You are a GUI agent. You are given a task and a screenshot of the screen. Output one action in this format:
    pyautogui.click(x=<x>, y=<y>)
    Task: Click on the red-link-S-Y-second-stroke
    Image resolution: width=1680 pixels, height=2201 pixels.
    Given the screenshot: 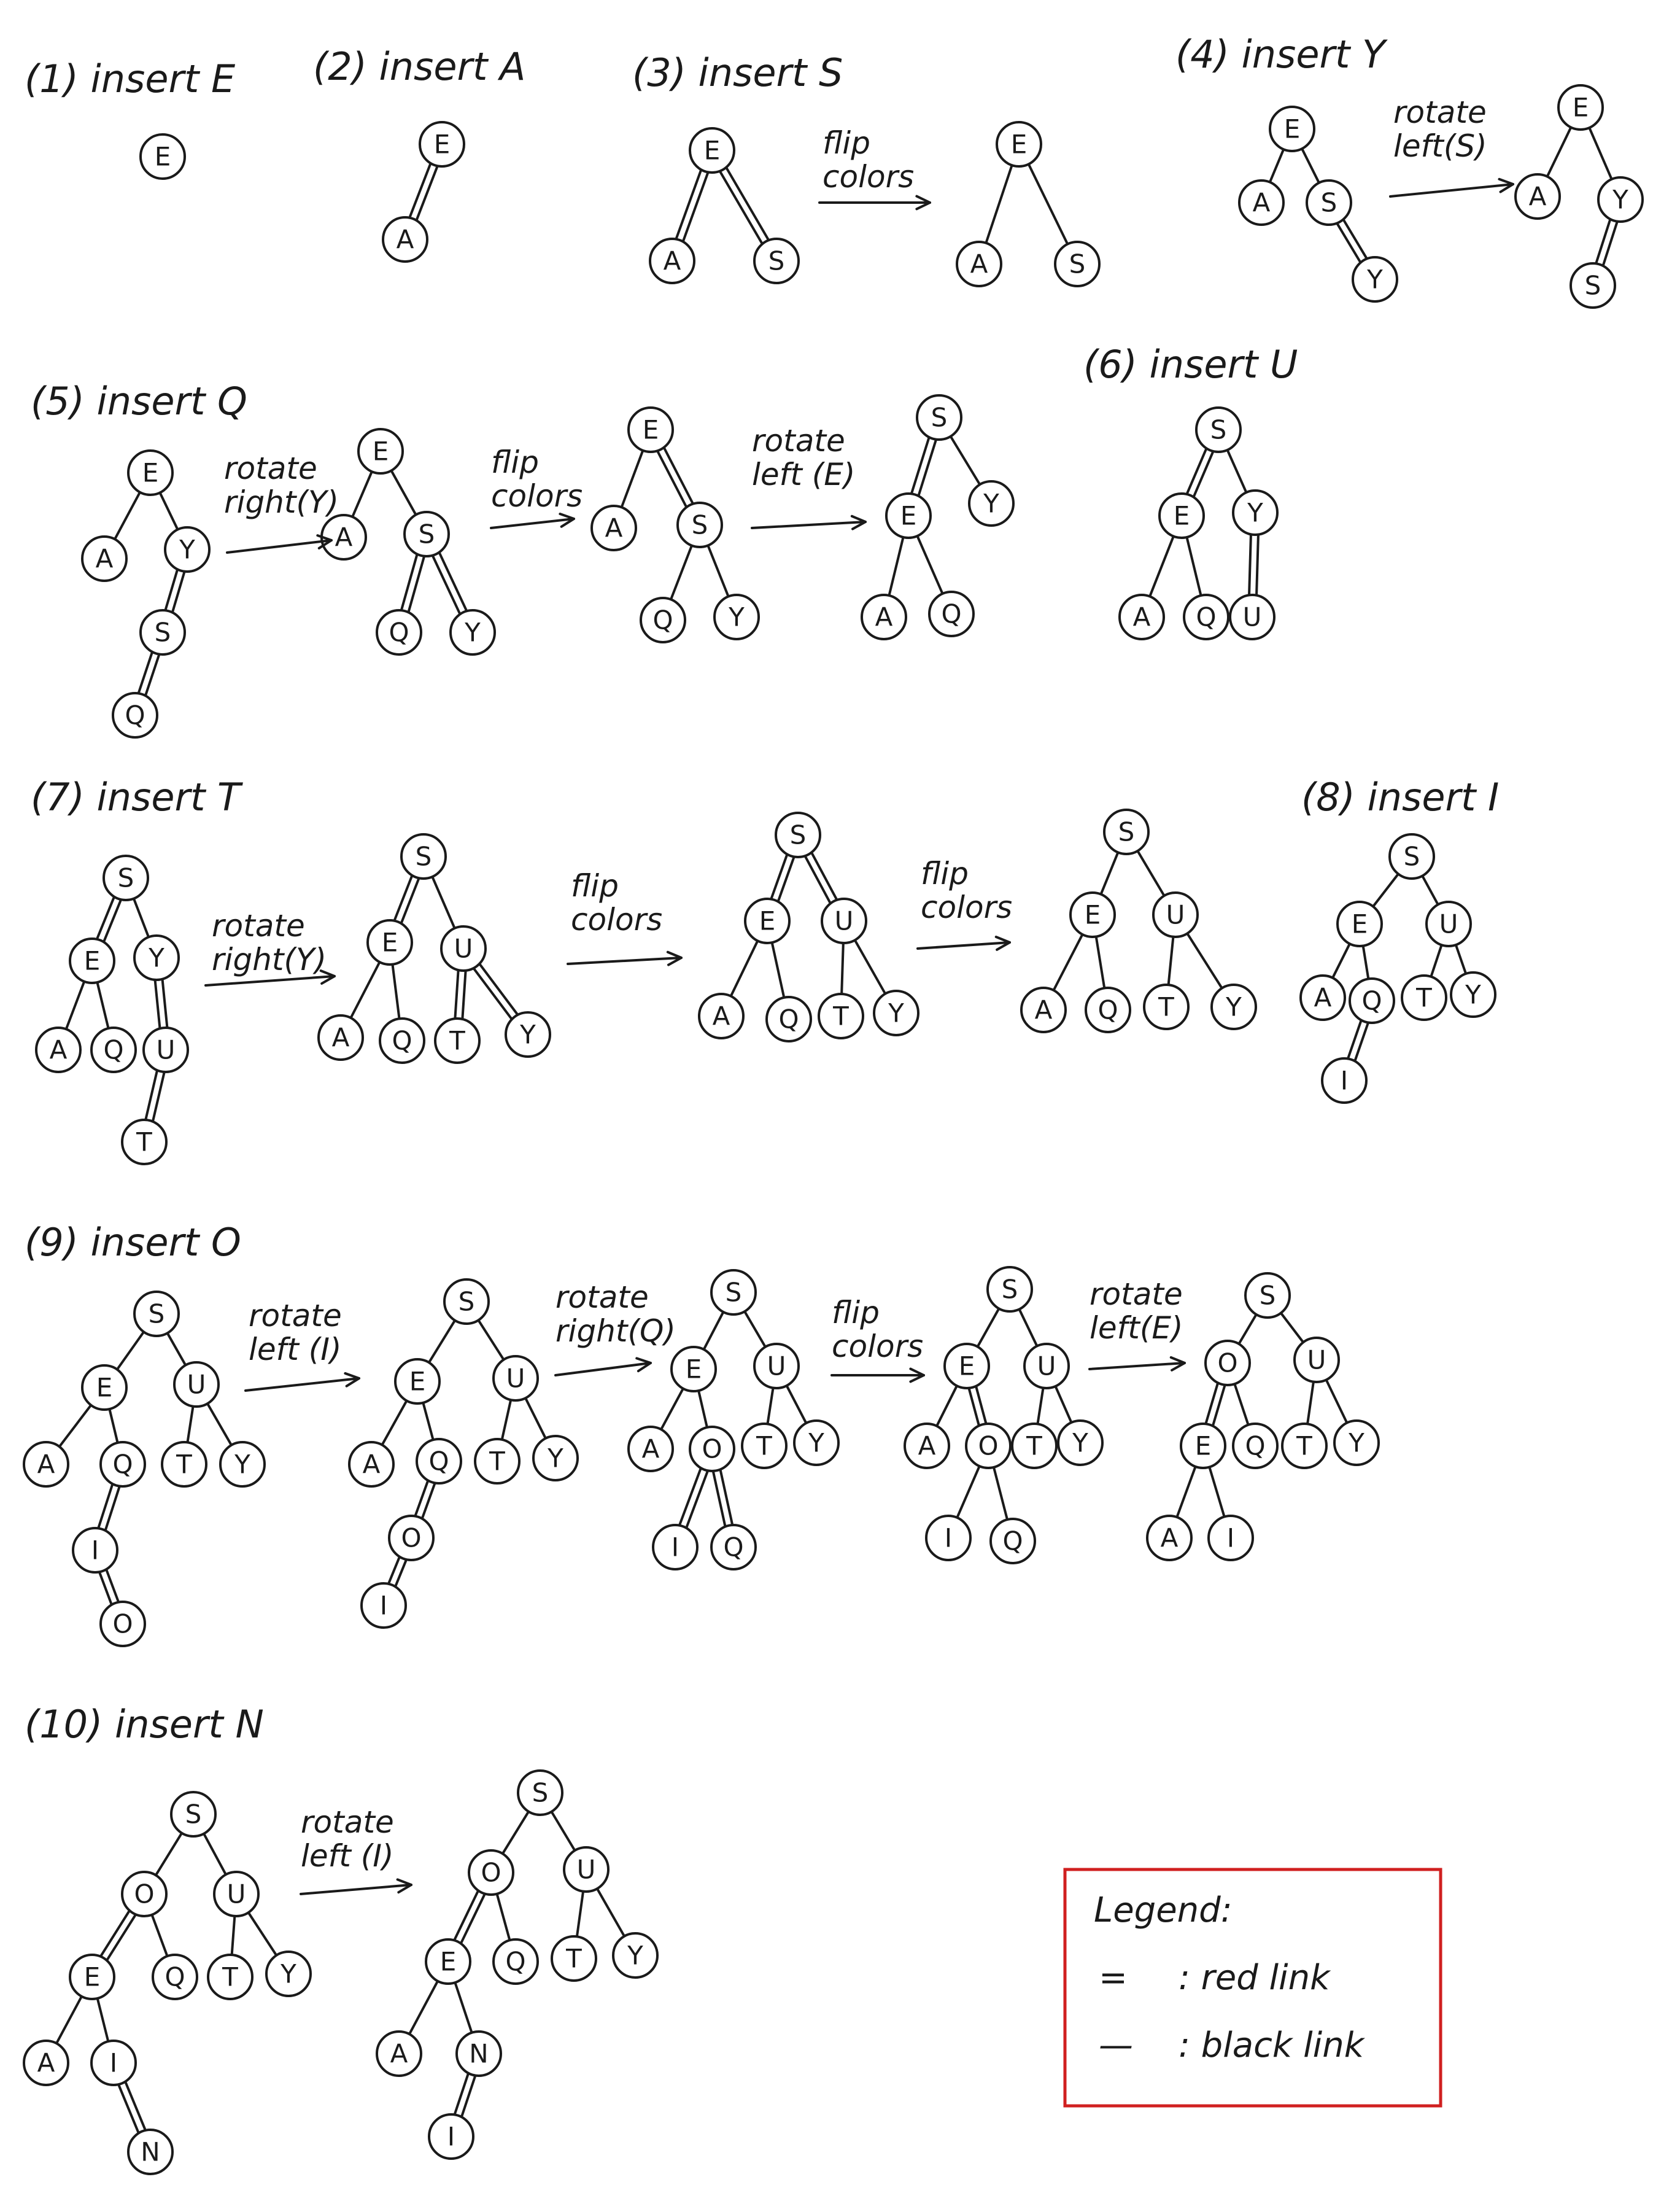 What is the action you would take?
    pyautogui.click(x=453, y=581)
    